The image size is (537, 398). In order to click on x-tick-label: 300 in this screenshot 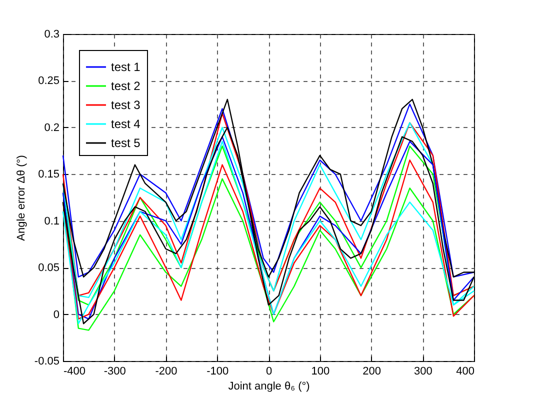, I will do `click(423, 372)`.